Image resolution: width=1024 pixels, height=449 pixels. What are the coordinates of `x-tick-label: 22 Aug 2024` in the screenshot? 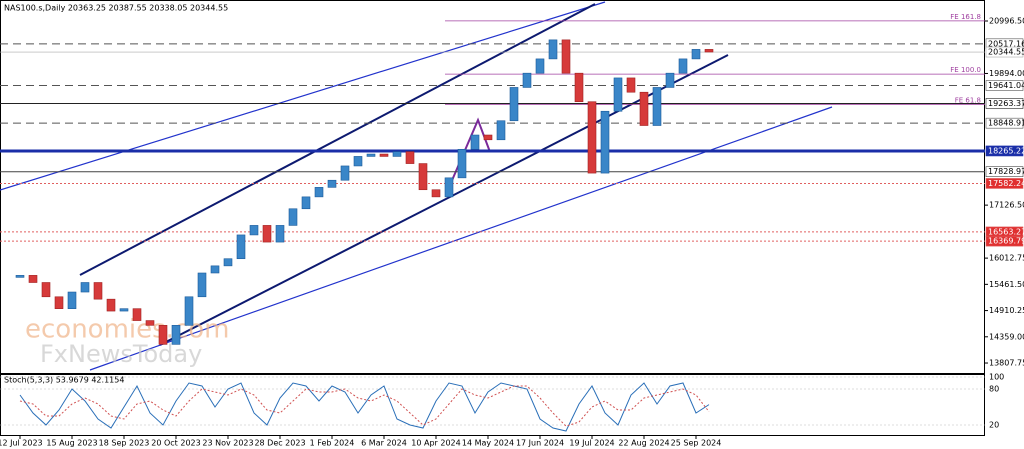 It's located at (643, 443).